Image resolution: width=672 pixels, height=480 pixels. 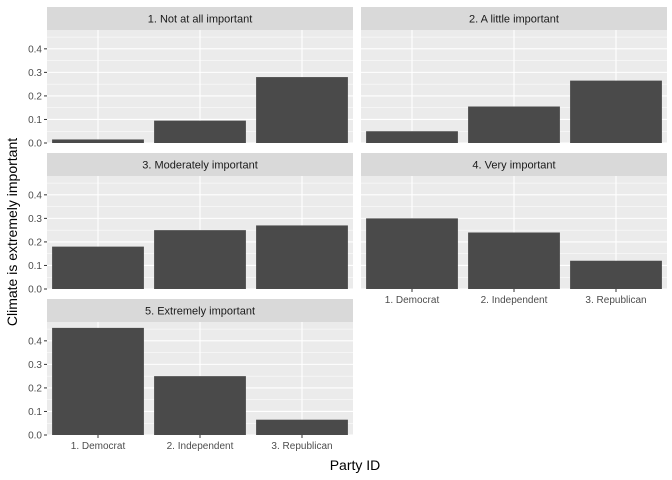 I want to click on facet-title: 1. Not at all important, so click(x=200, y=20).